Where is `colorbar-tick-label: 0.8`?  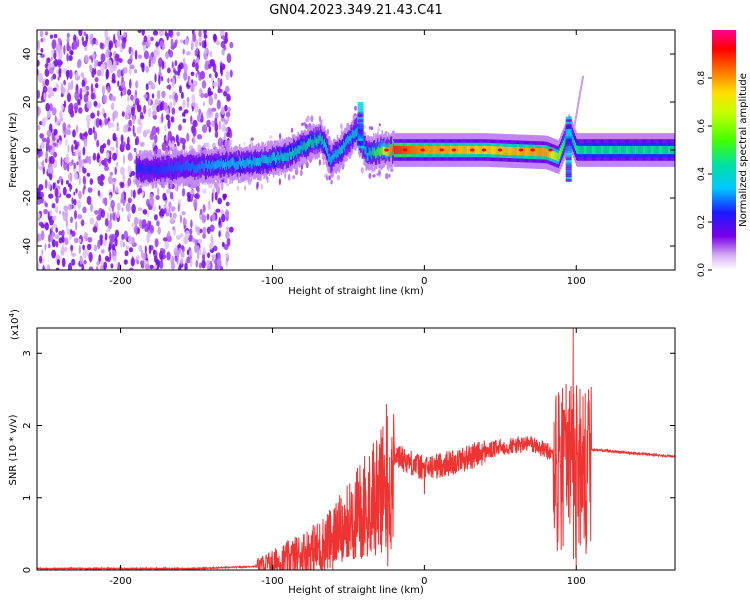
colorbar-tick-label: 0.8 is located at coordinates (702, 78).